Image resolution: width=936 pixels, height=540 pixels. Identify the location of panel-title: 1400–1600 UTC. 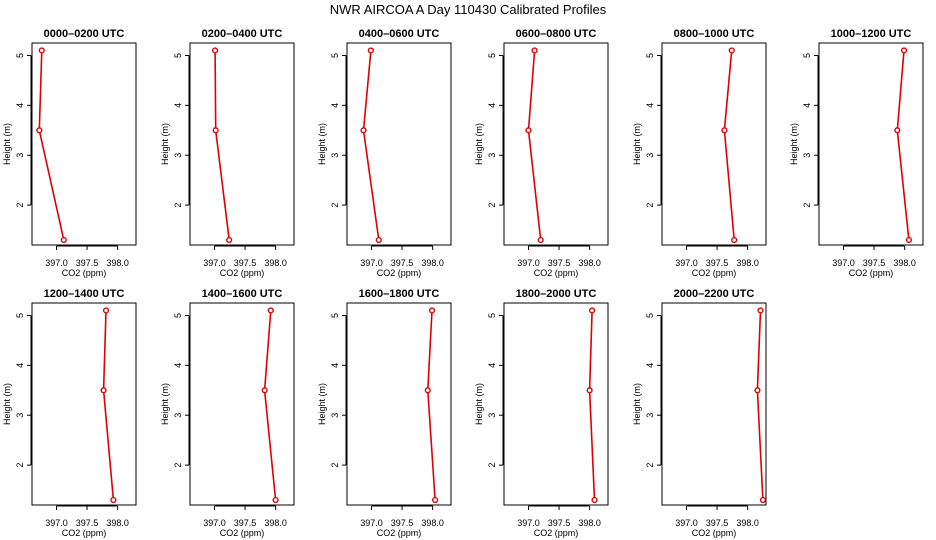
(242, 294).